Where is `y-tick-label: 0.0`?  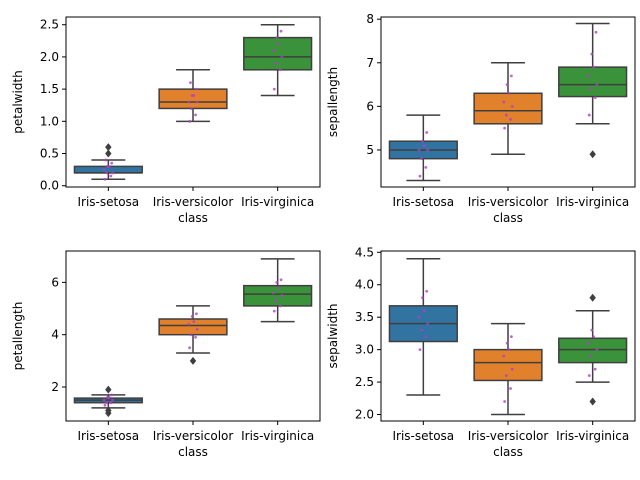 y-tick-label: 0.0 is located at coordinates (49, 186).